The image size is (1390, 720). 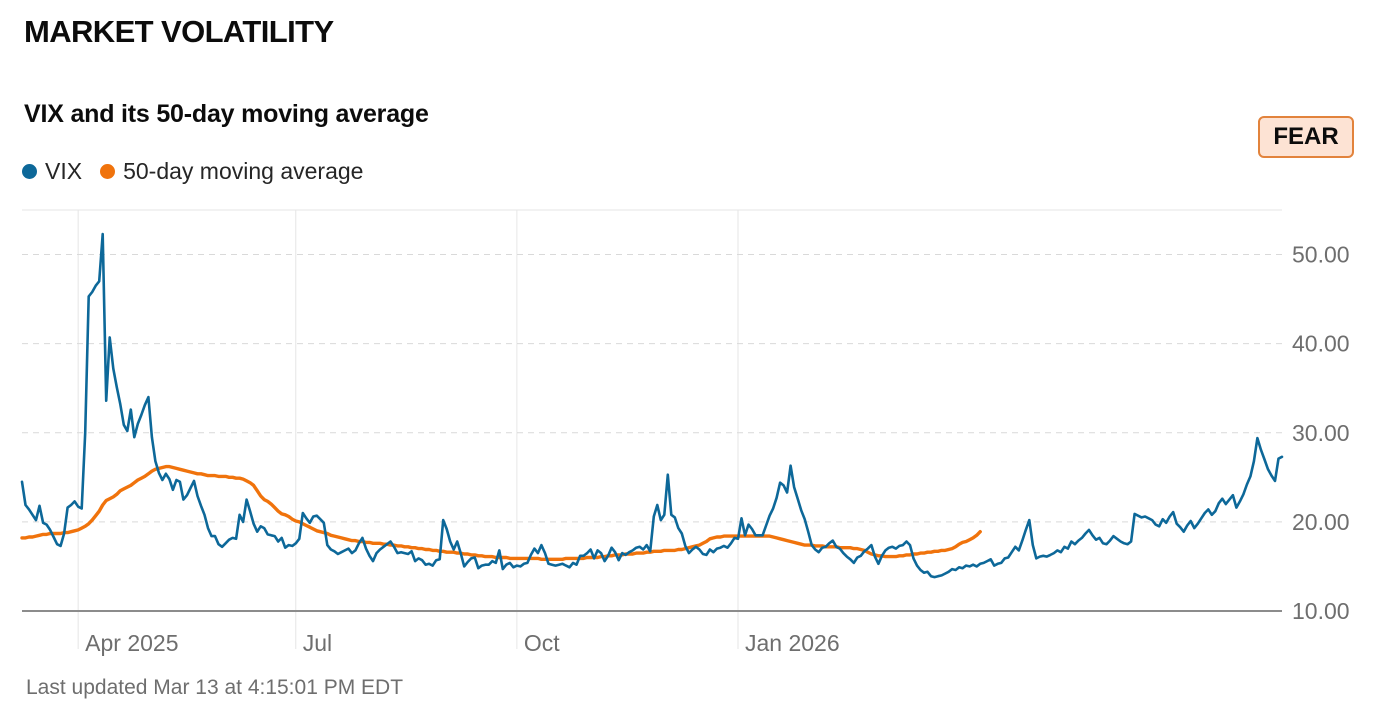 What do you see at coordinates (1321, 344) in the screenshot?
I see `y-tick-label: 40.00` at bounding box center [1321, 344].